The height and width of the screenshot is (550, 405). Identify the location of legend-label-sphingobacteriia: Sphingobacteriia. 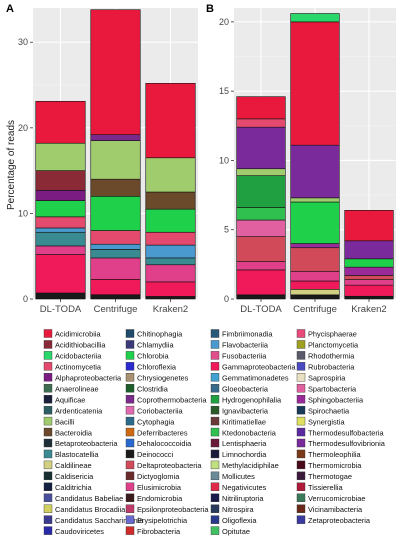
(336, 399).